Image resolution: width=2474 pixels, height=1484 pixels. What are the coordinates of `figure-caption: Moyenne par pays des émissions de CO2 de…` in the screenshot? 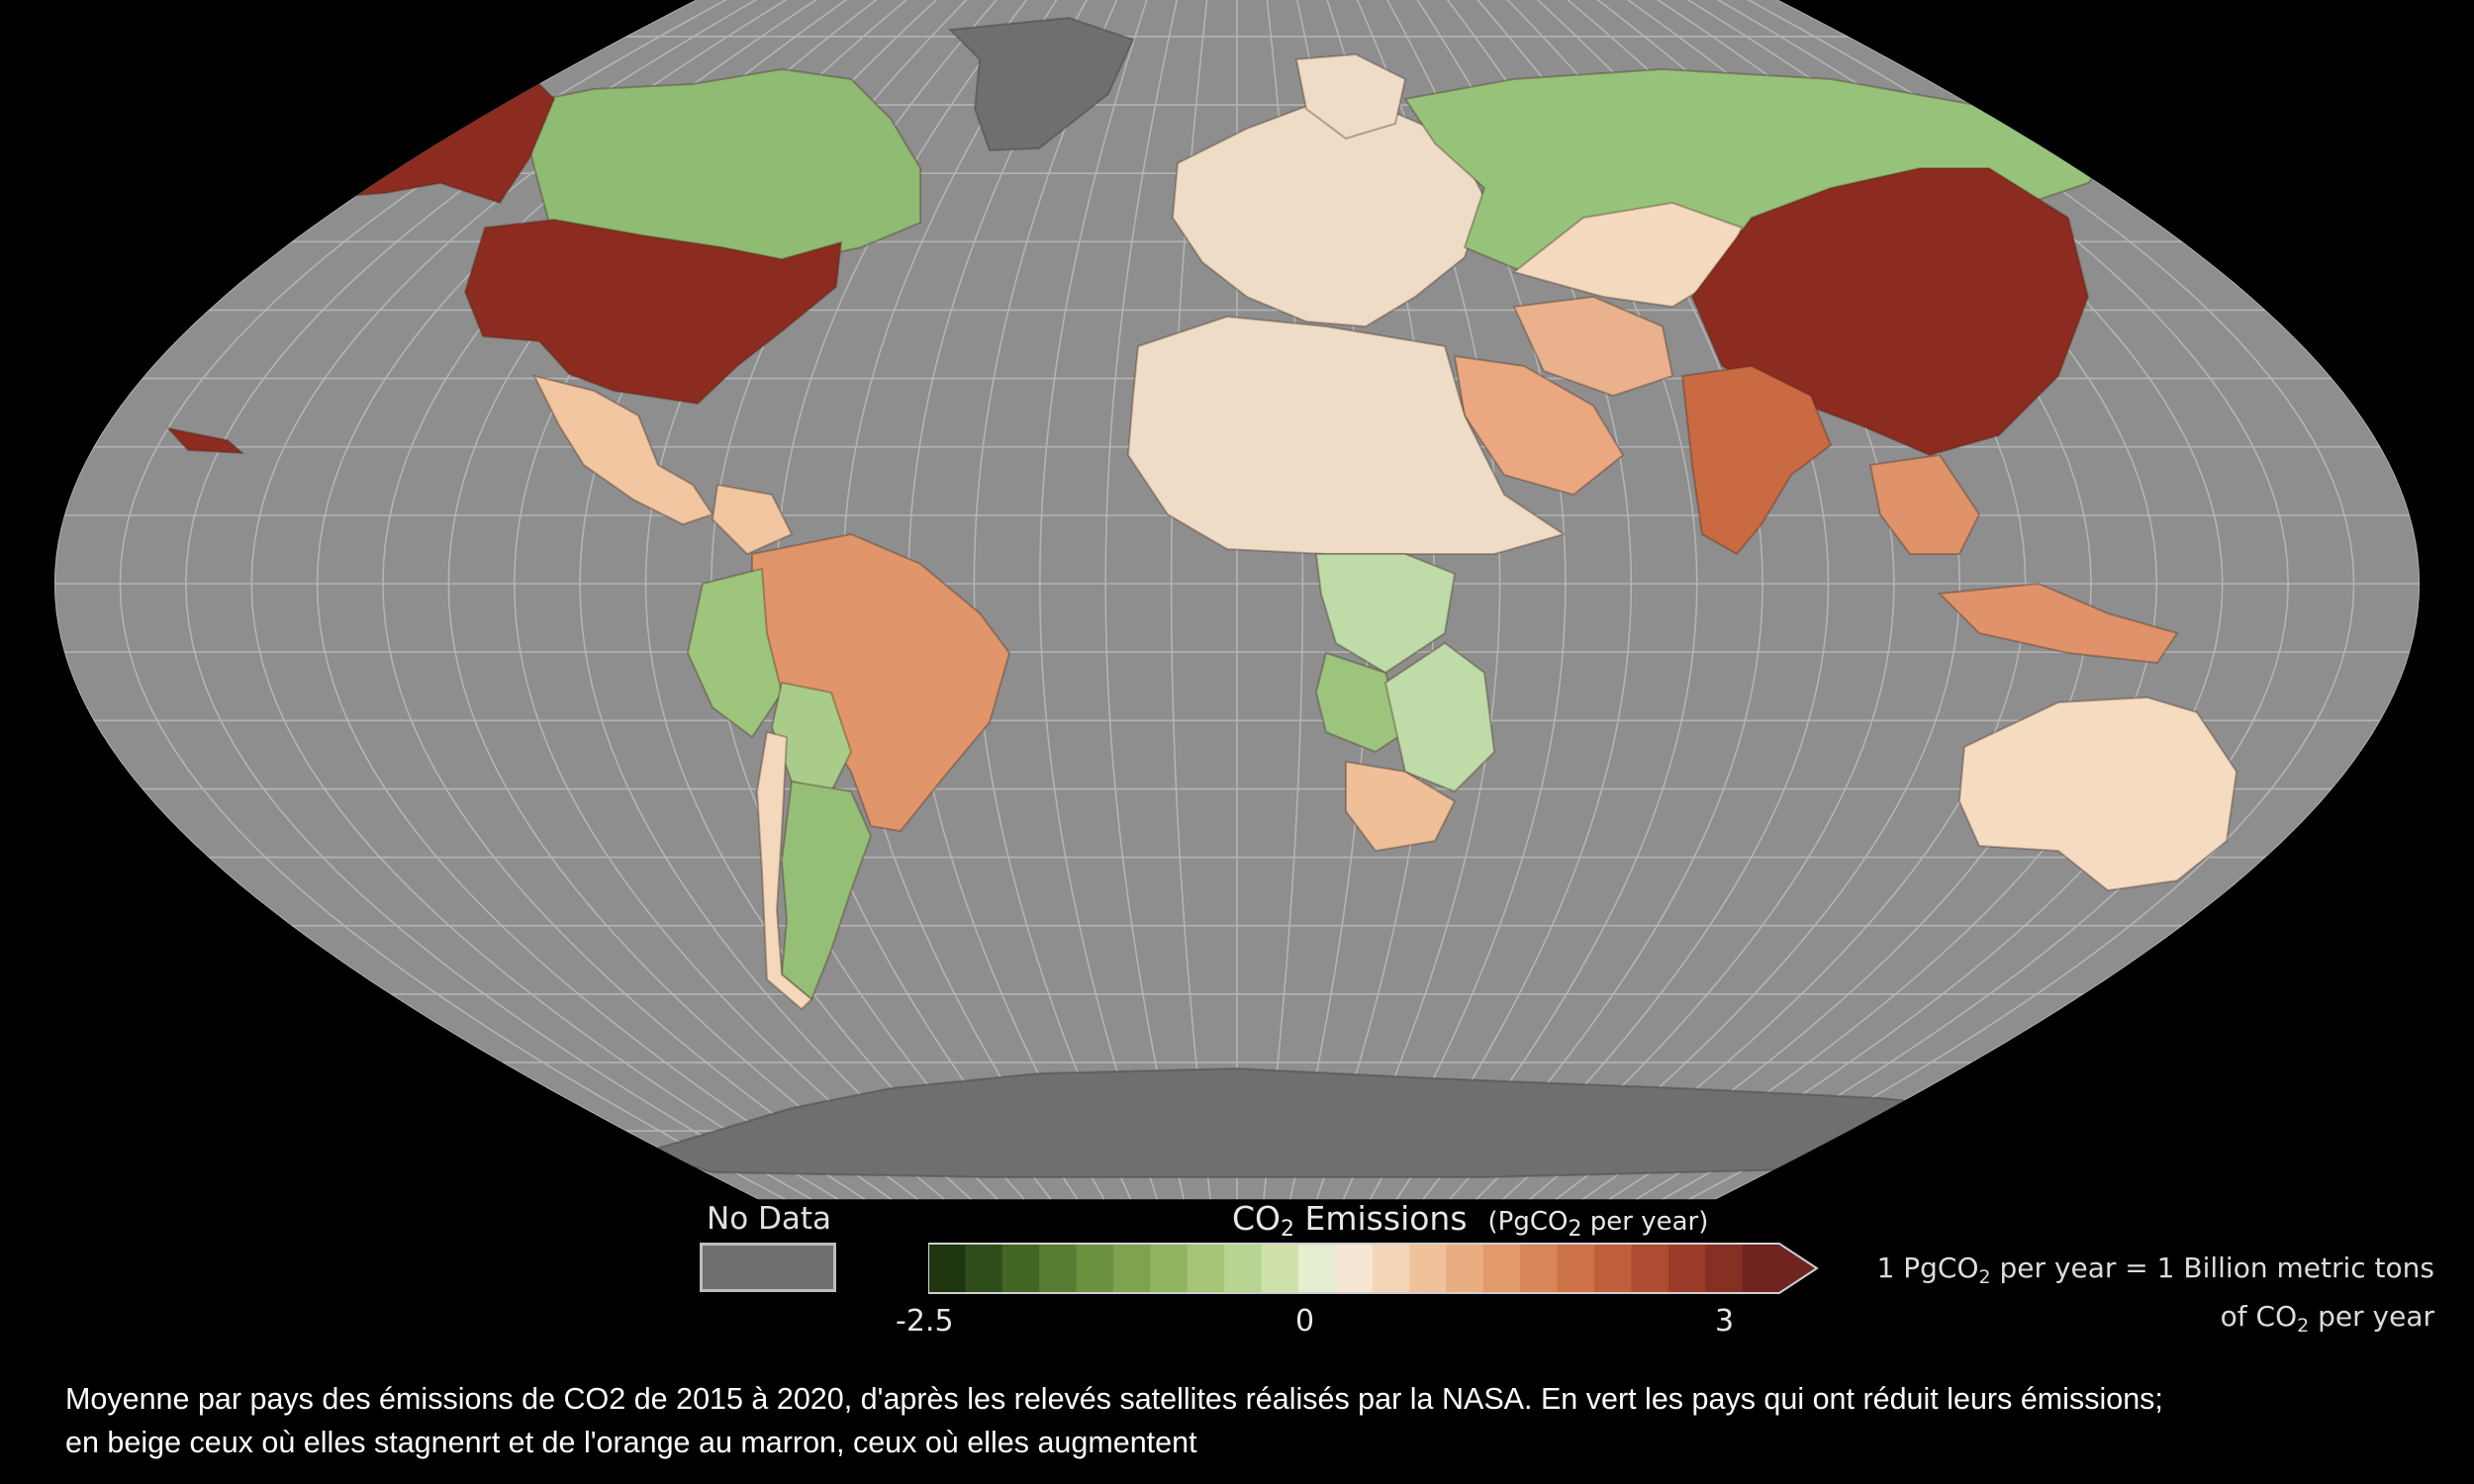 It's located at (1253, 1420).